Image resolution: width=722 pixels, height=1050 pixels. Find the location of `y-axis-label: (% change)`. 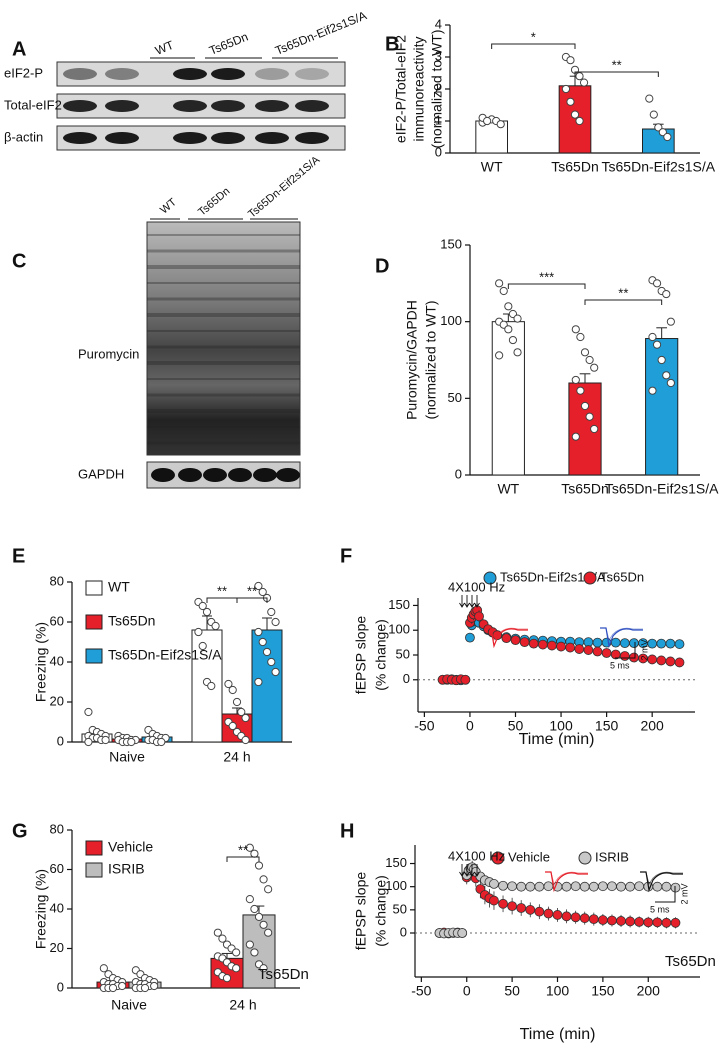

y-axis-label: (% change) is located at coordinates (381, 655).